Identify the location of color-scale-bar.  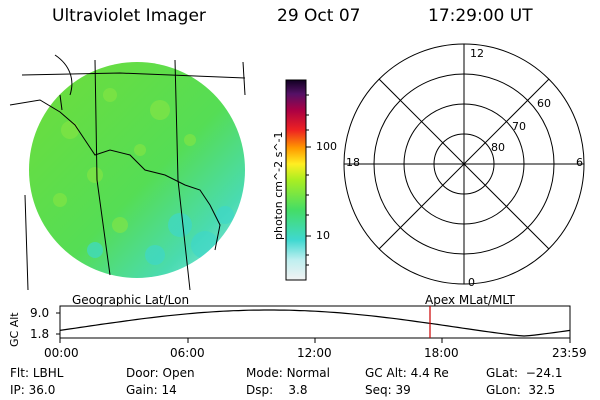
(296, 180).